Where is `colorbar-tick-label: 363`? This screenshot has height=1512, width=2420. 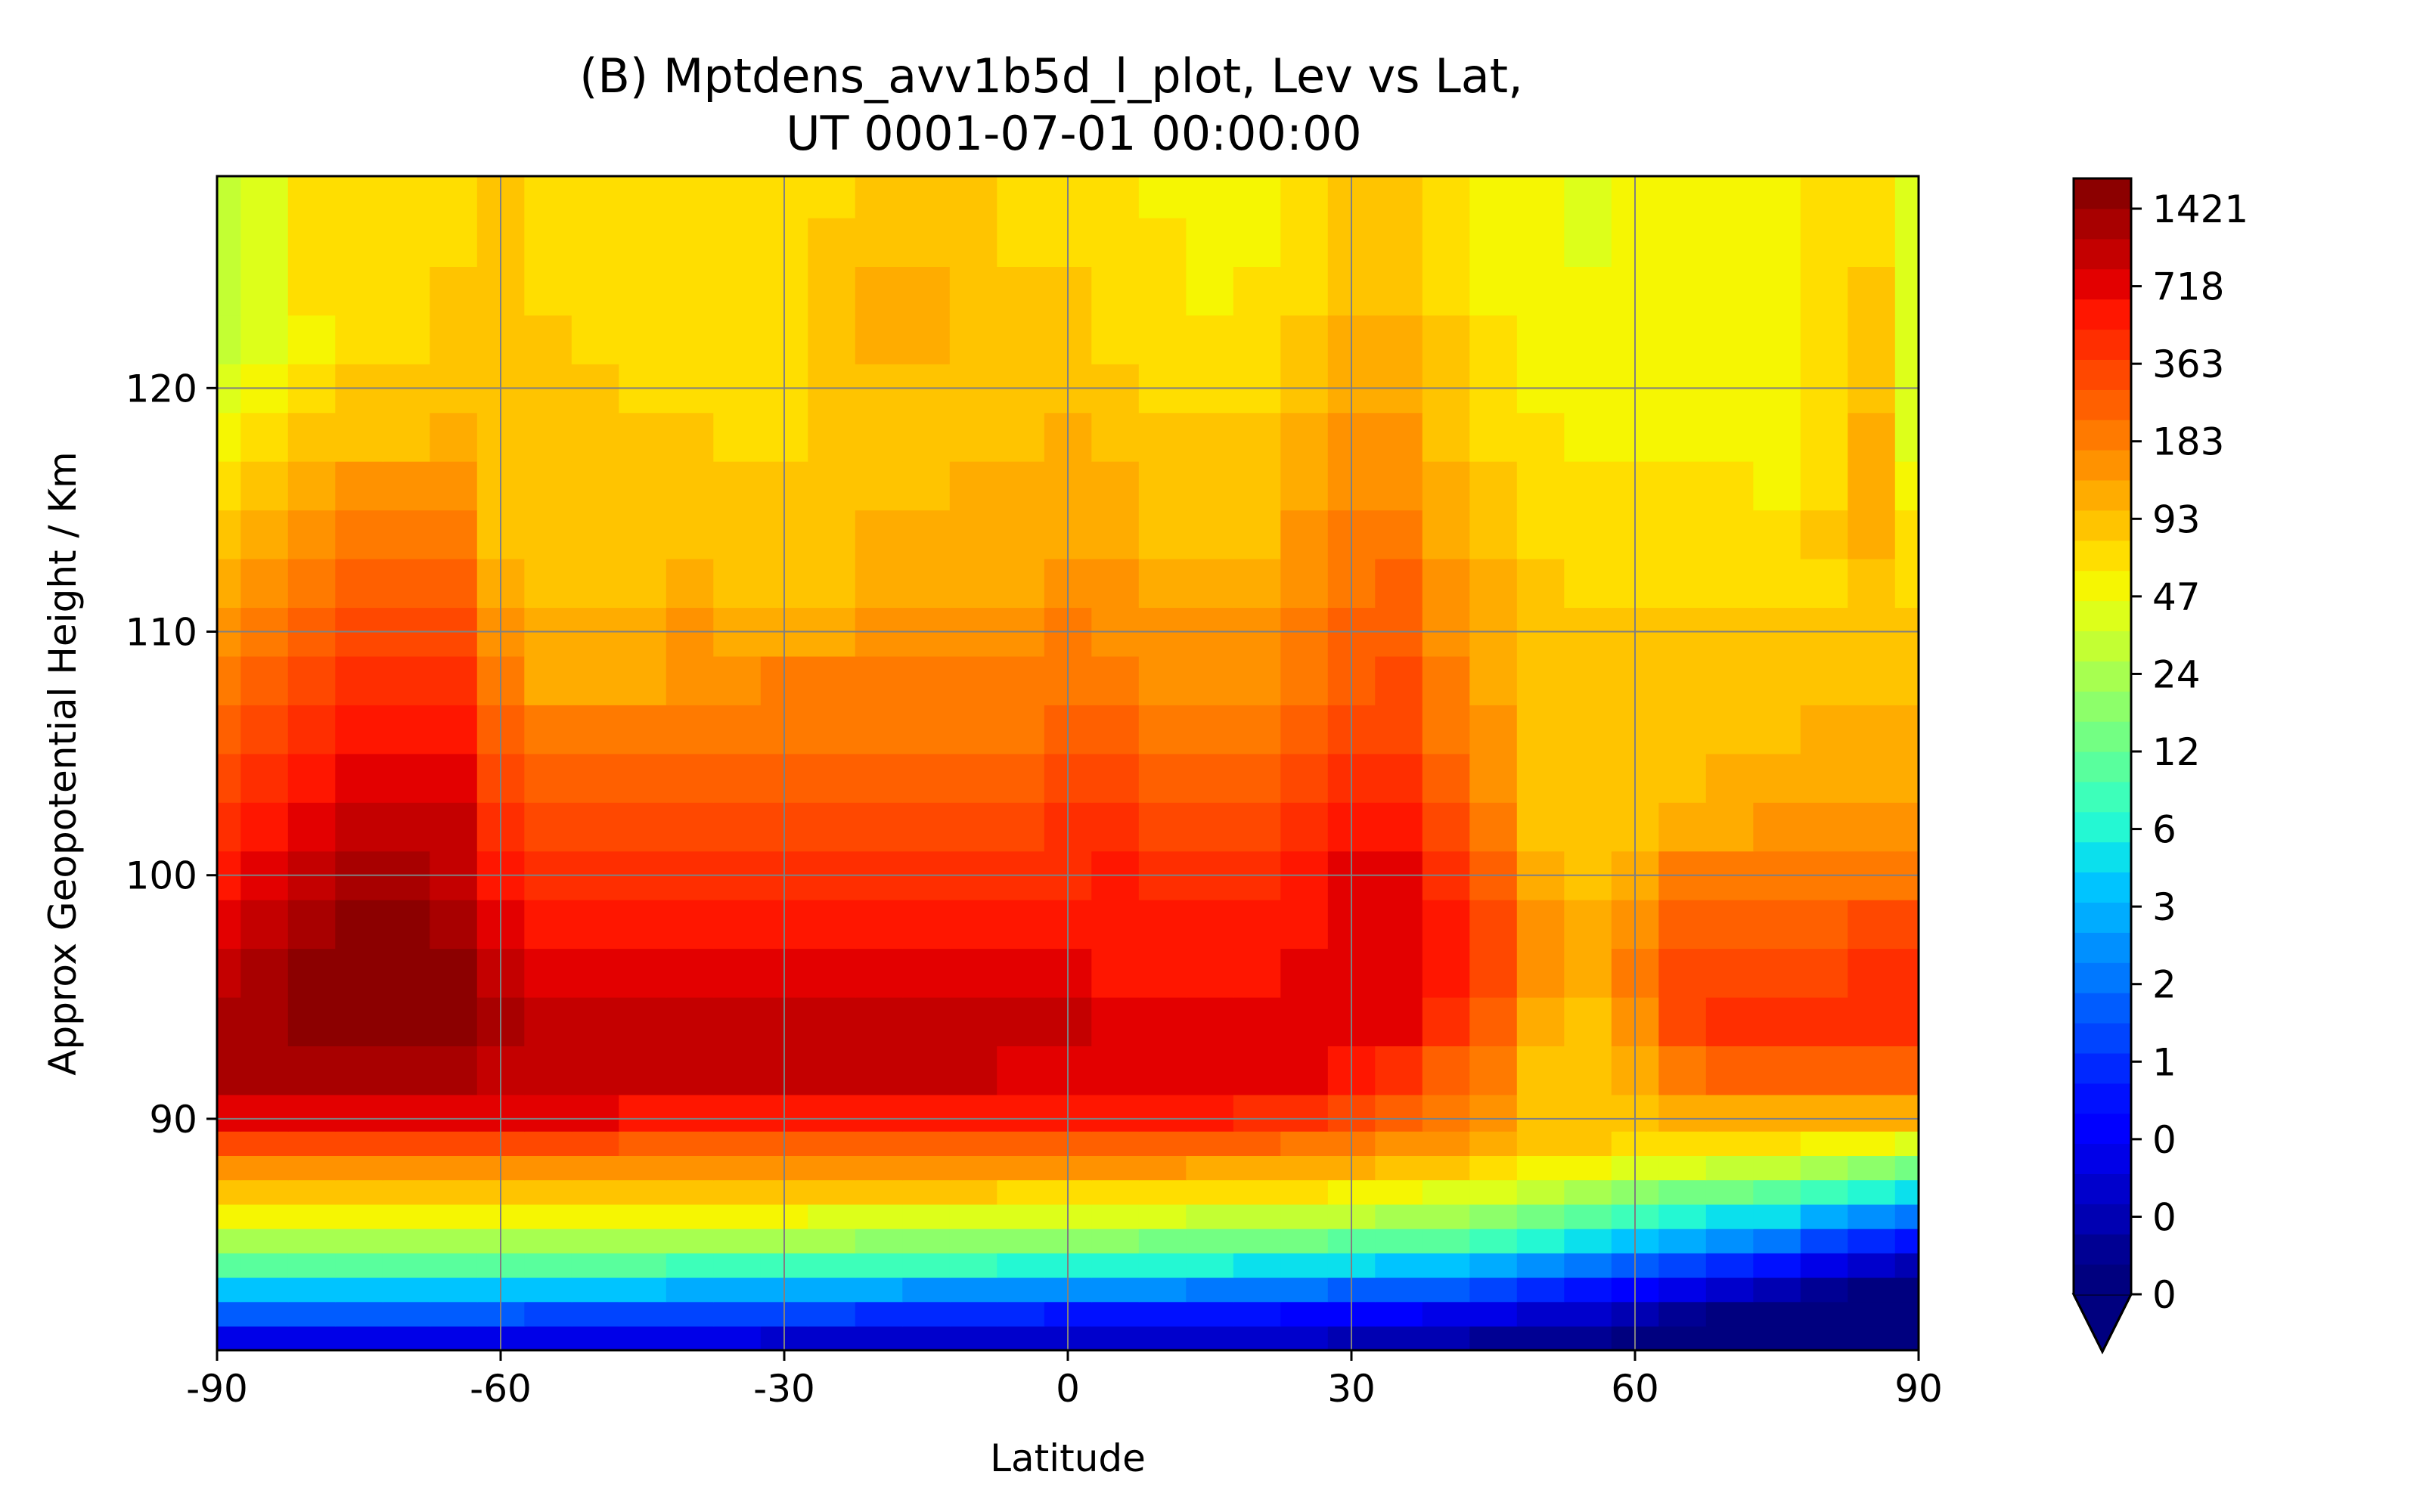 colorbar-tick-label: 363 is located at coordinates (2188, 364).